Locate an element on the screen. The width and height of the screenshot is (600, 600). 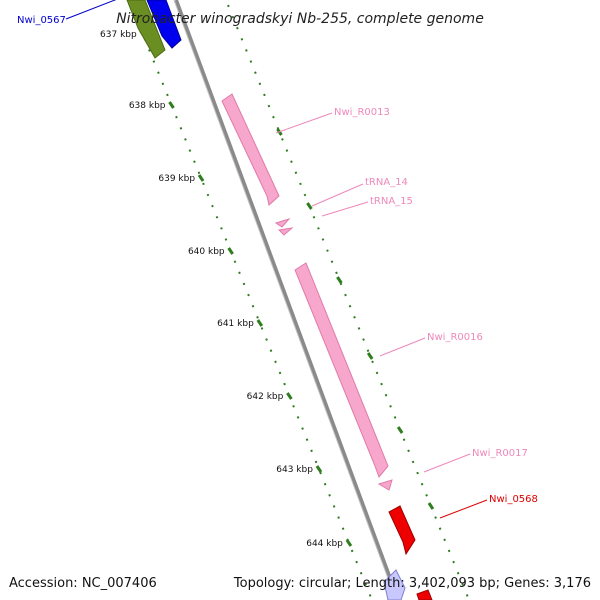
tick-label: 644 kbp is located at coordinates (324, 544).